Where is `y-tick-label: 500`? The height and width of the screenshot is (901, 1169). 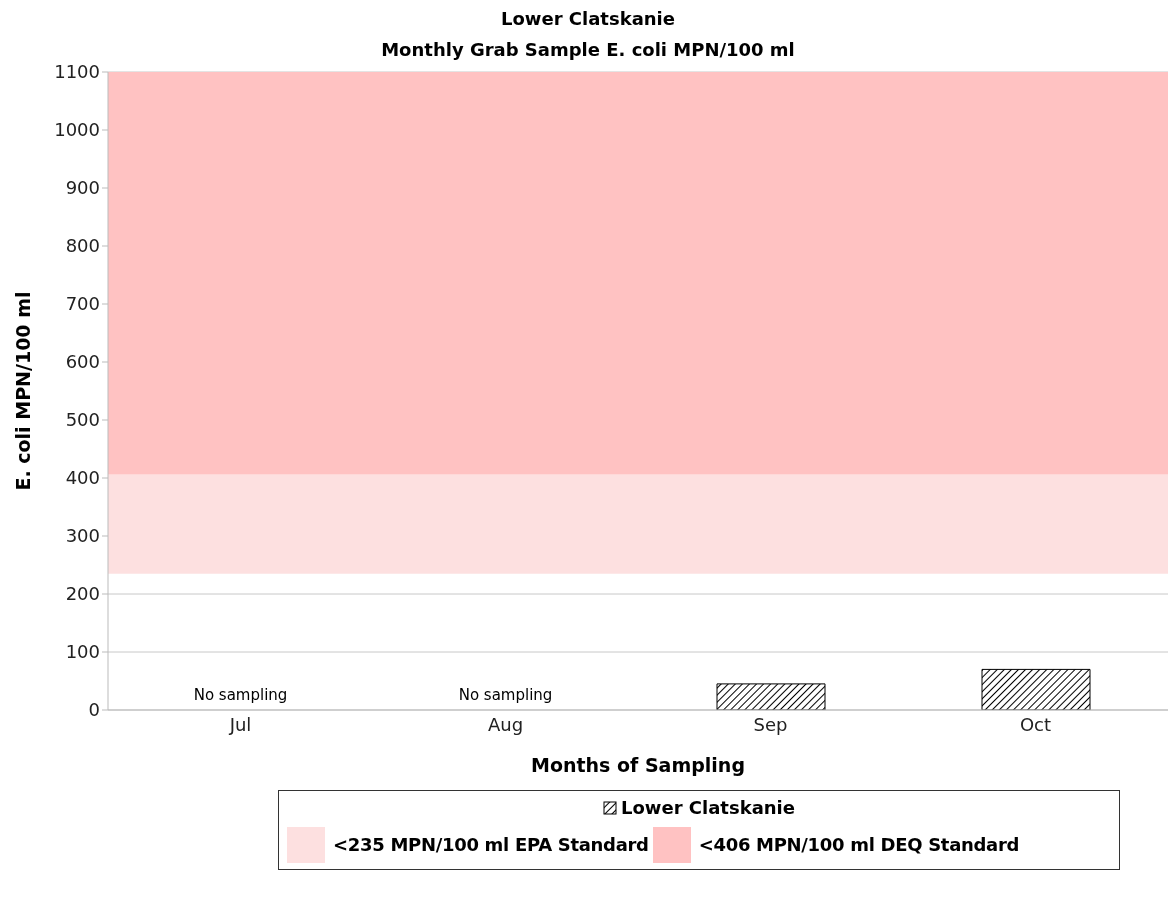
y-tick-label: 500 is located at coordinates (82, 420).